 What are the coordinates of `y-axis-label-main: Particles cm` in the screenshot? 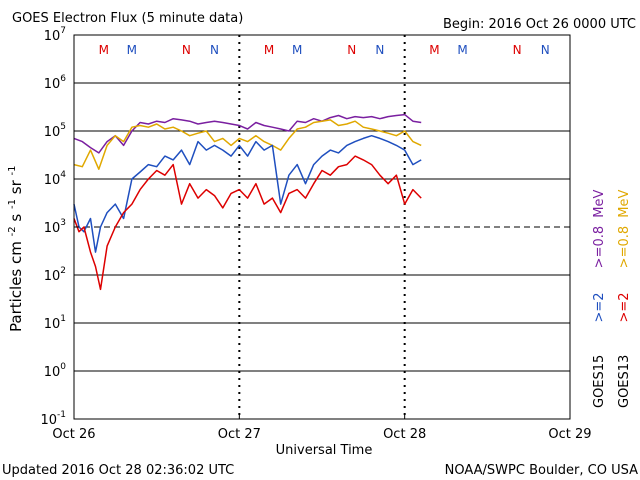 It's located at (16, 286).